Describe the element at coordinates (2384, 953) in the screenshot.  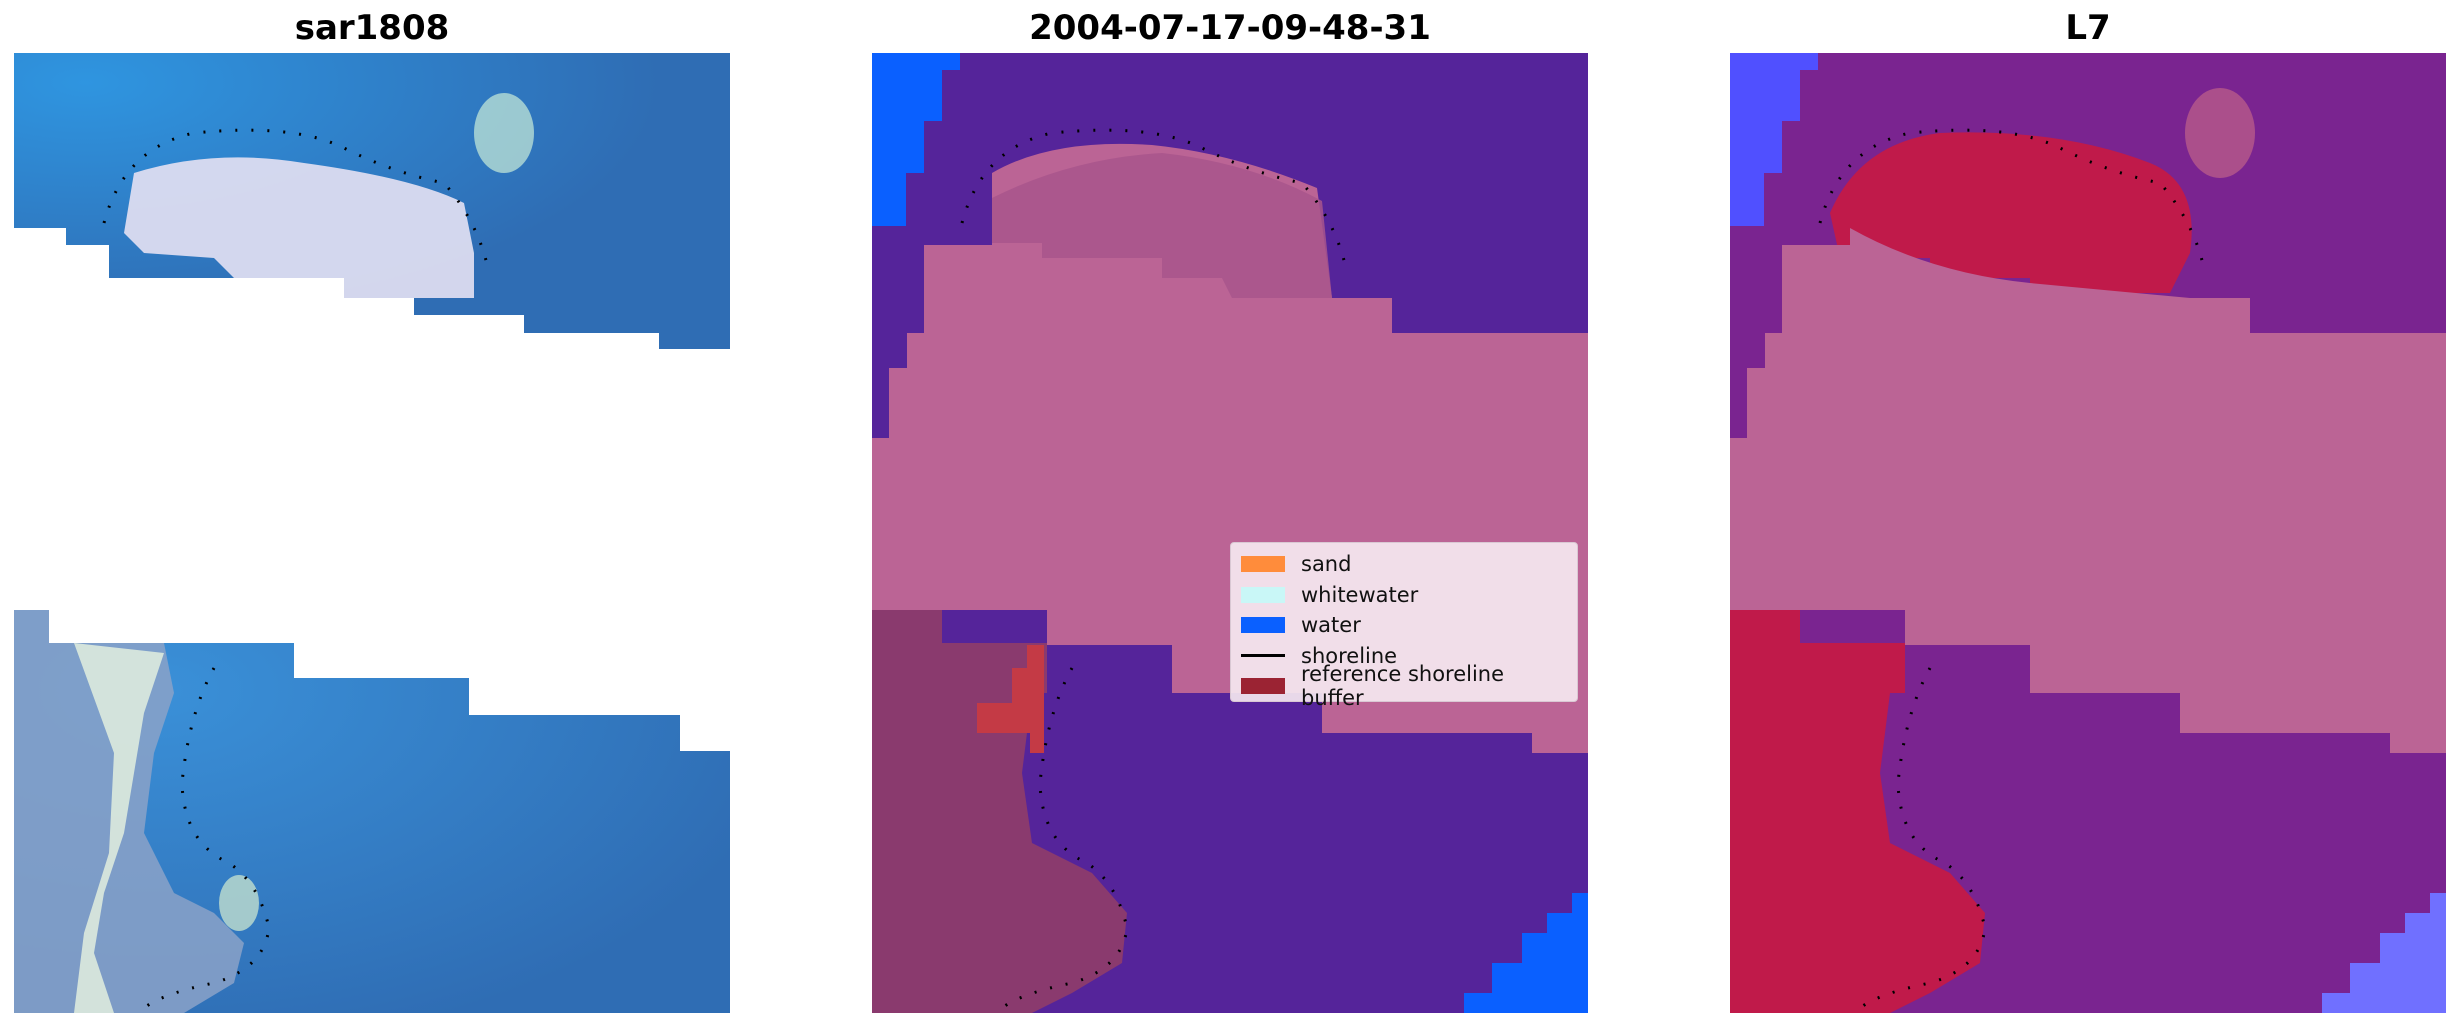
I see `index-blue-bottom` at that location.